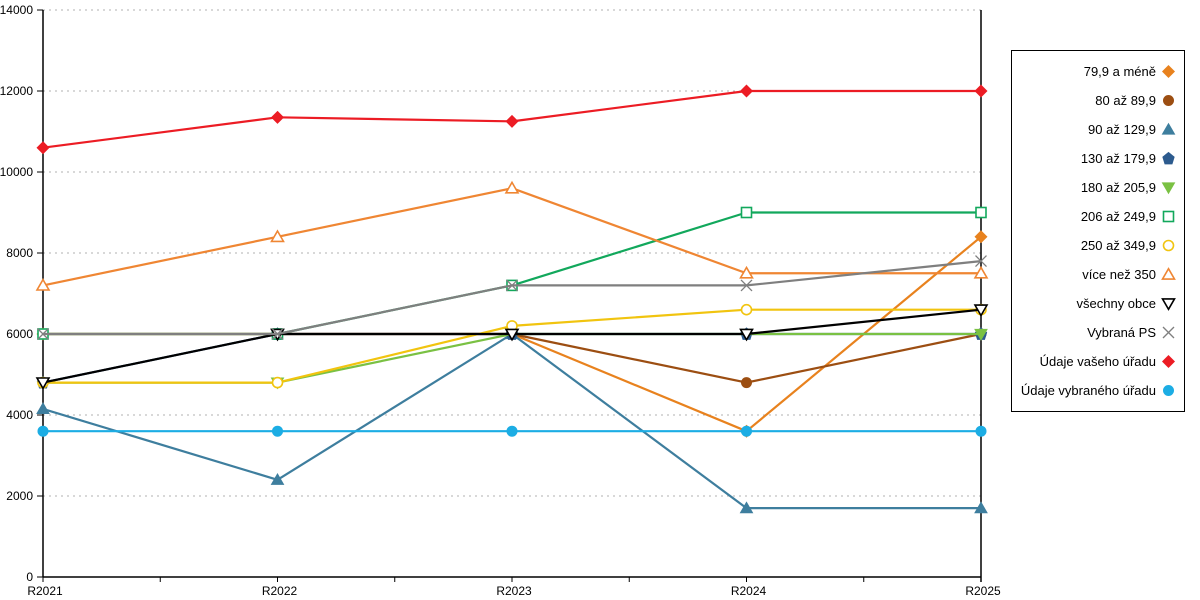 This screenshot has height=600, width=1200. What do you see at coordinates (1125, 100) in the screenshot?
I see `legend-item-label: 80 až 89,9` at bounding box center [1125, 100].